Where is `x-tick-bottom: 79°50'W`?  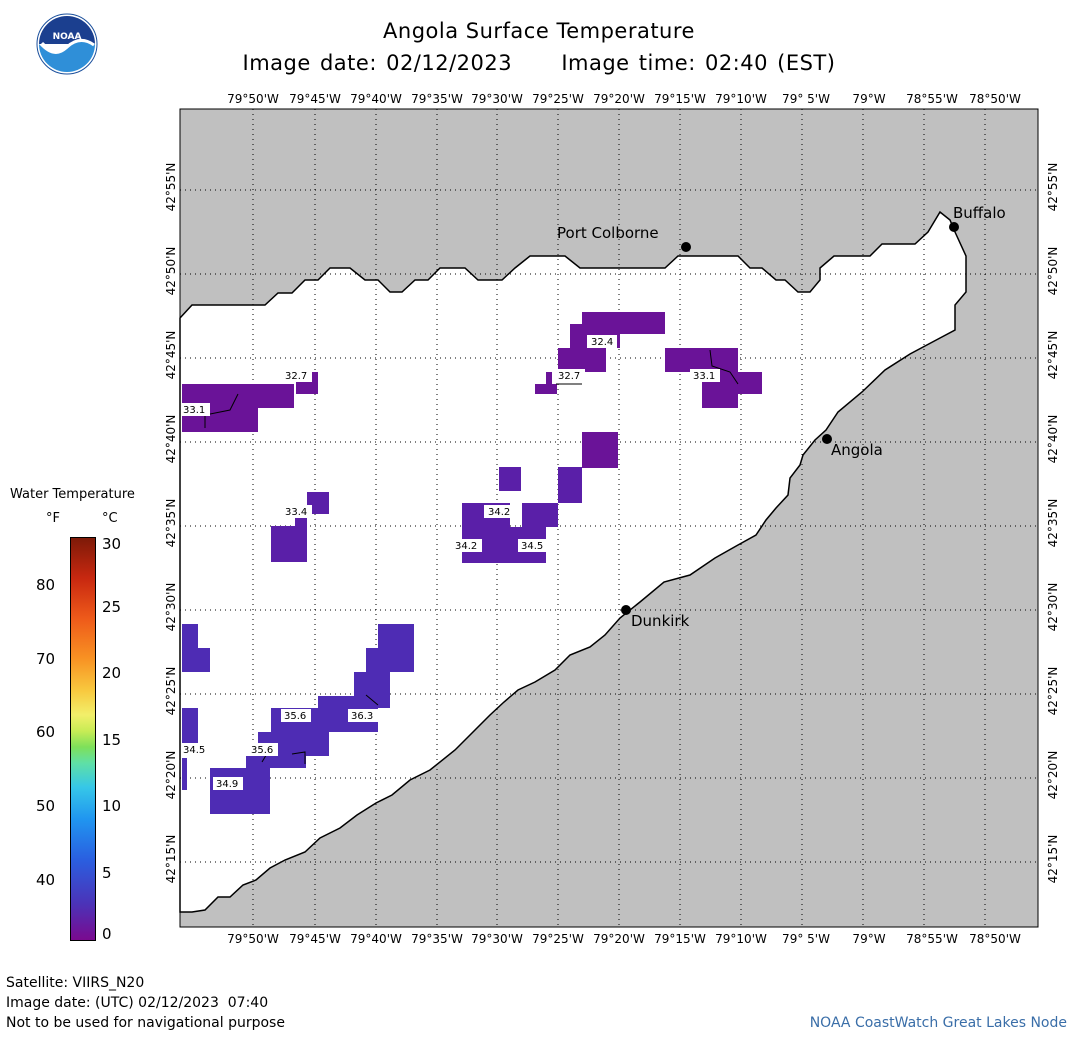 x-tick-bottom: 79°50'W is located at coordinates (253, 939).